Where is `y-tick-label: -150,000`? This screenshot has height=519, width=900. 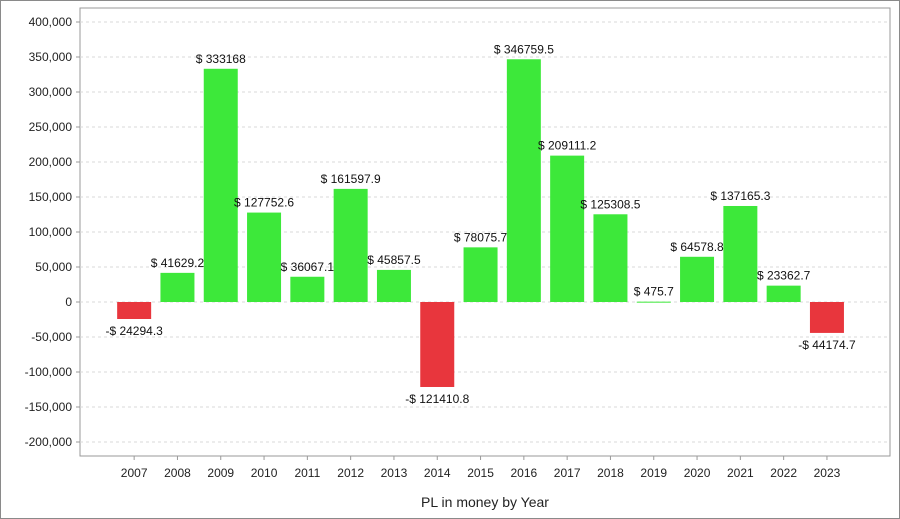
y-tick-label: -150,000 is located at coordinates (49, 407).